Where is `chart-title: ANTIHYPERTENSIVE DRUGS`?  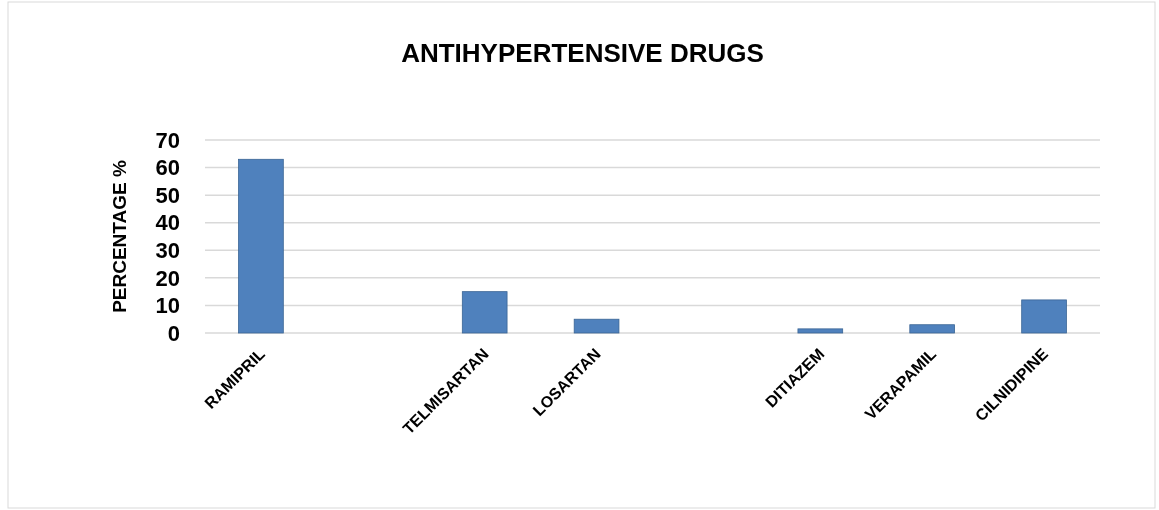 chart-title: ANTIHYPERTENSIVE DRUGS is located at coordinates (582, 53).